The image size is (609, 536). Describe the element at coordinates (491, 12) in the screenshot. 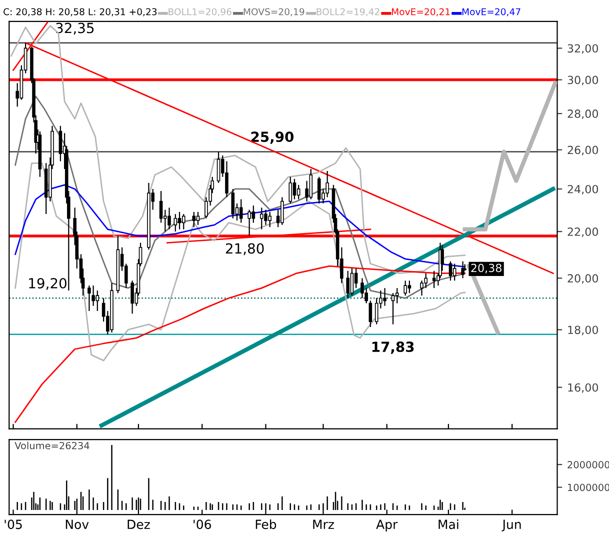

I see `legend-label: MovE=20,47` at that location.